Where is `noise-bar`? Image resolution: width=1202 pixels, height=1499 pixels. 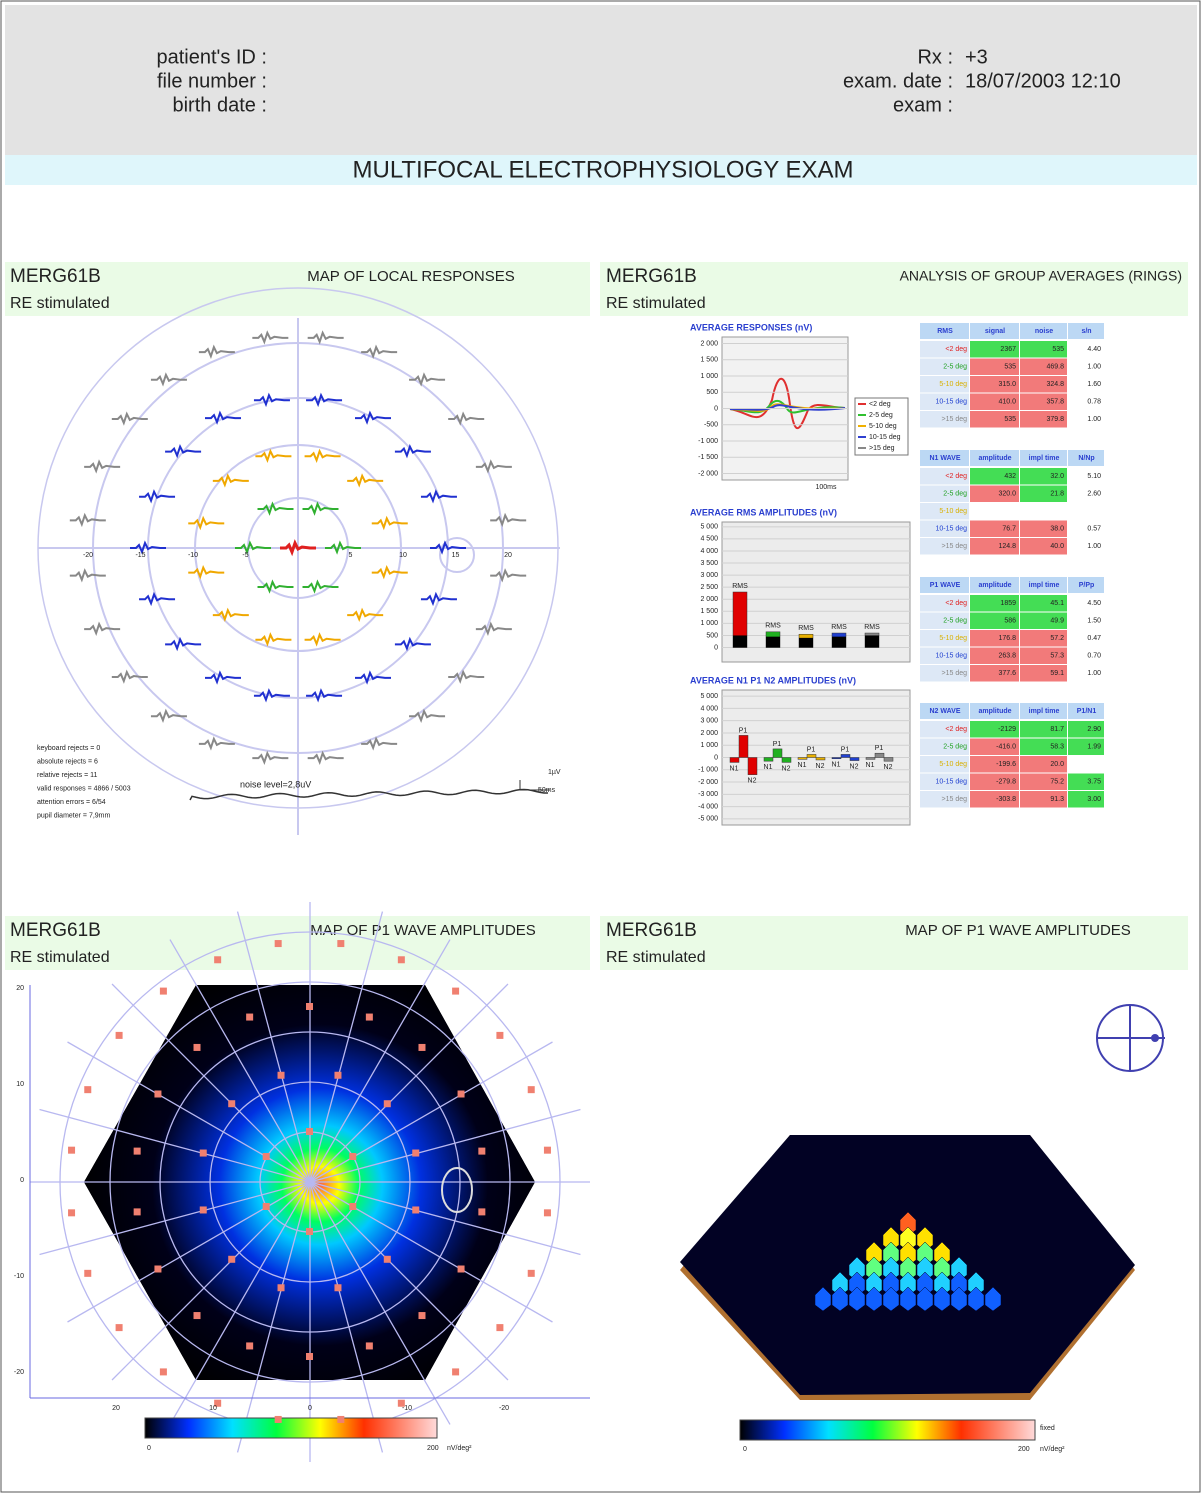 noise-bar is located at coordinates (839, 642).